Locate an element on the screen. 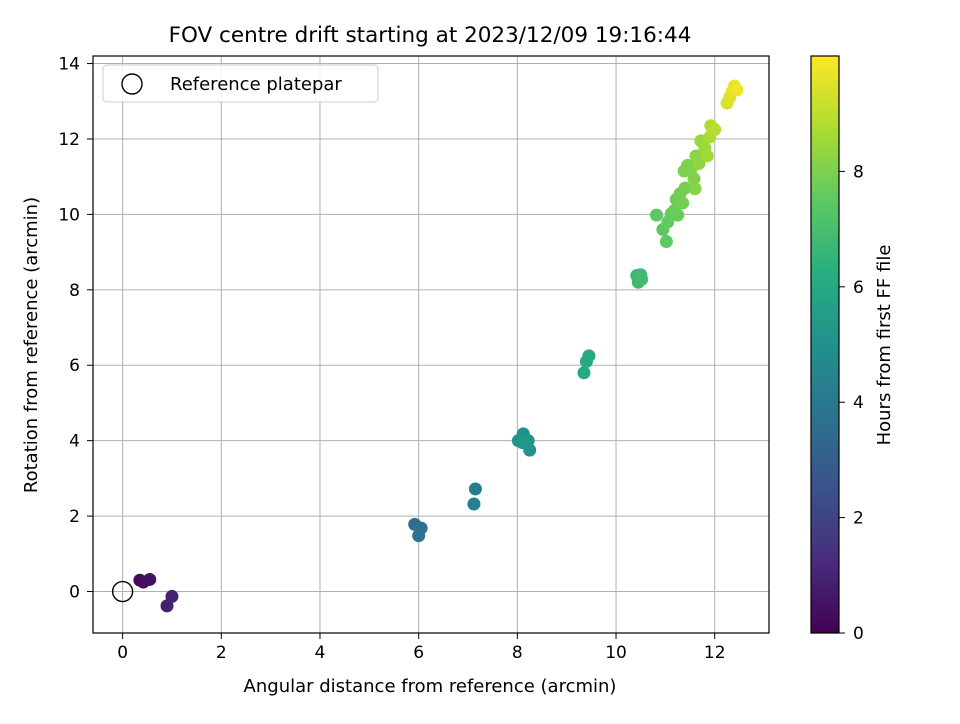 This screenshot has width=960, height=724. y-tick-label: 2 is located at coordinates (74, 517).